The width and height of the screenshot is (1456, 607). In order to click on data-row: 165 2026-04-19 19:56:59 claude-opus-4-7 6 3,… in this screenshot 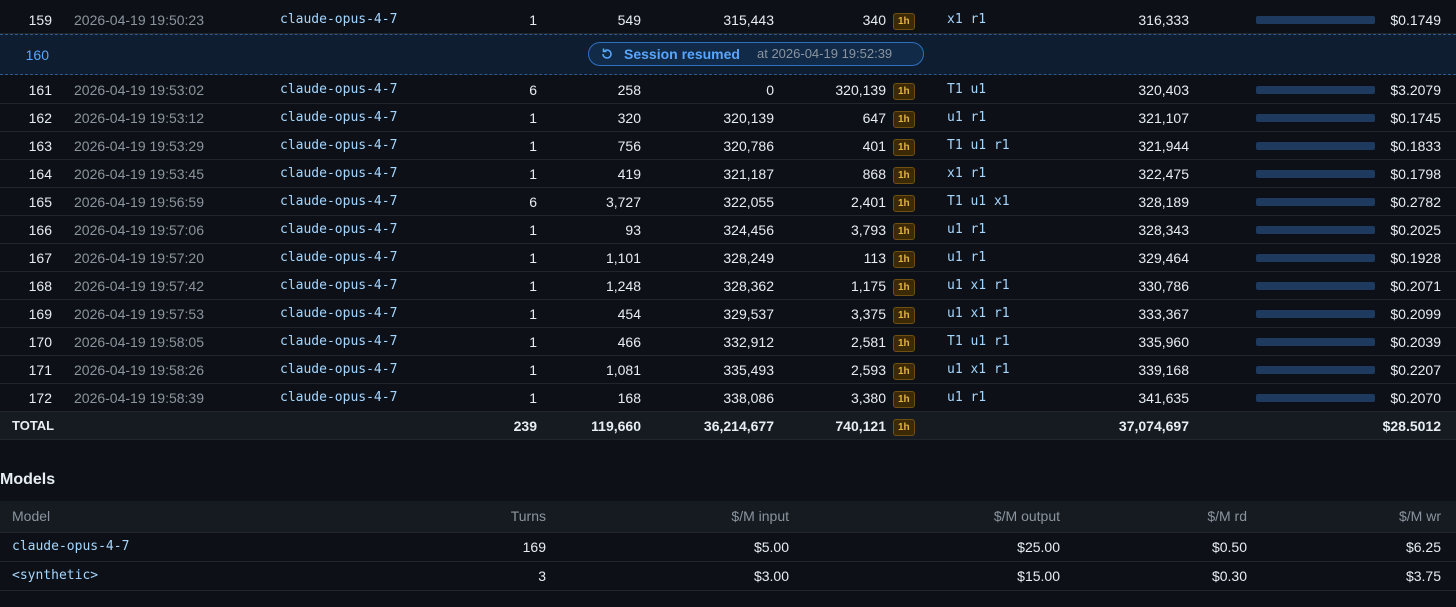, I will do `click(728, 202)`.